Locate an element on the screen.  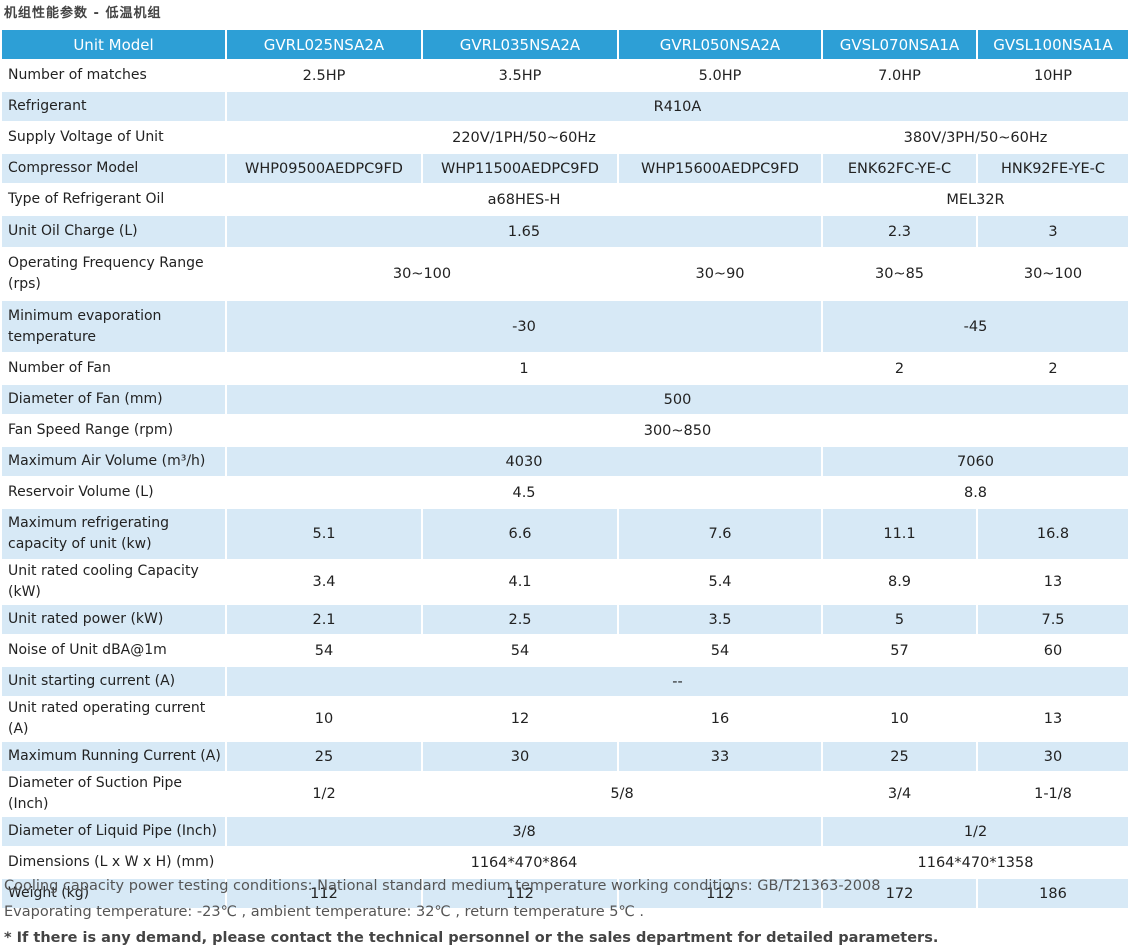
cell: 2.5 is located at coordinates (521, 620).